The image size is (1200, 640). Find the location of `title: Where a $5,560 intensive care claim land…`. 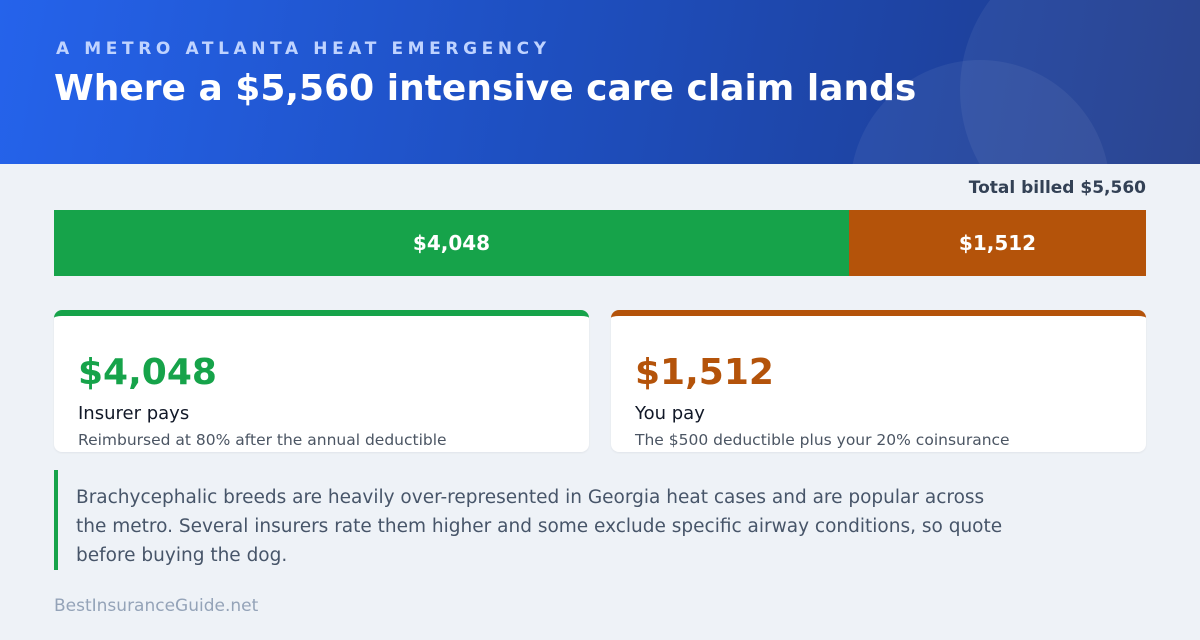

title: Where a $5,560 intensive care claim land… is located at coordinates (485, 88).